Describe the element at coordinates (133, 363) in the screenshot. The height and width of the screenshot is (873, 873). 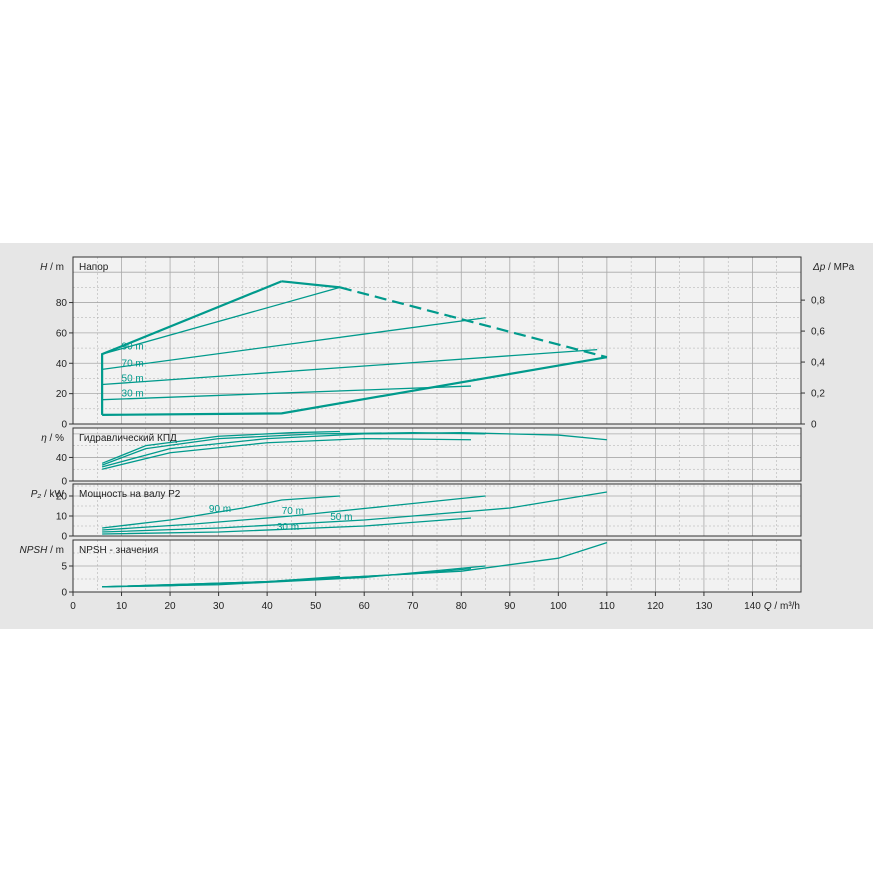
I see `curve-label-head: 70 m` at that location.